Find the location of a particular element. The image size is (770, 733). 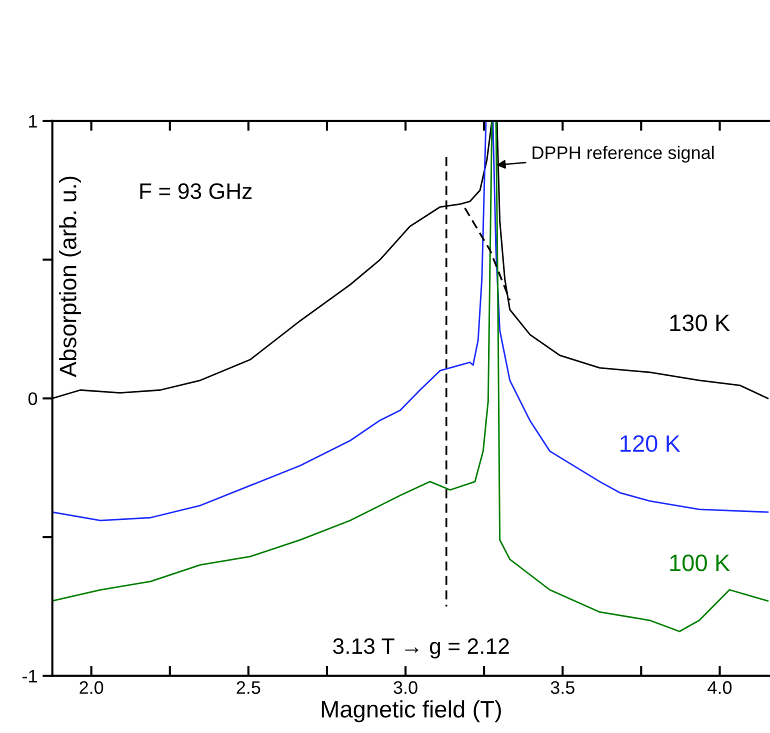

annotation: F = 93 GHz is located at coordinates (196, 191).